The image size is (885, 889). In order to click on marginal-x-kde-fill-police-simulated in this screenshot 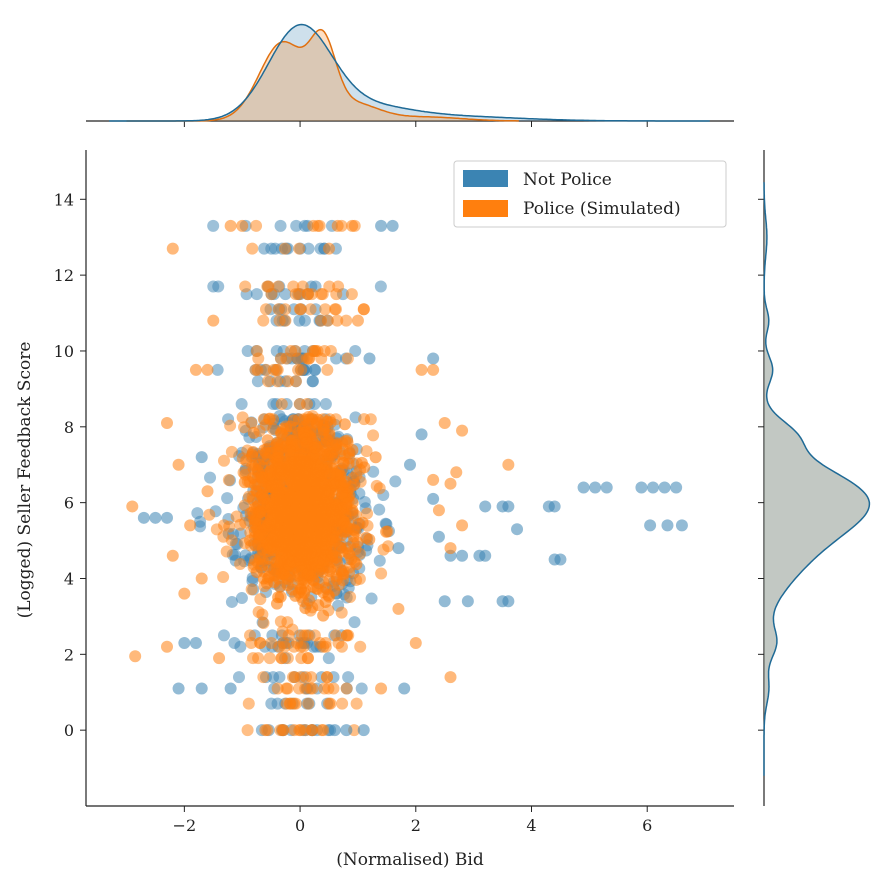, I will do `click(323, 75)`.